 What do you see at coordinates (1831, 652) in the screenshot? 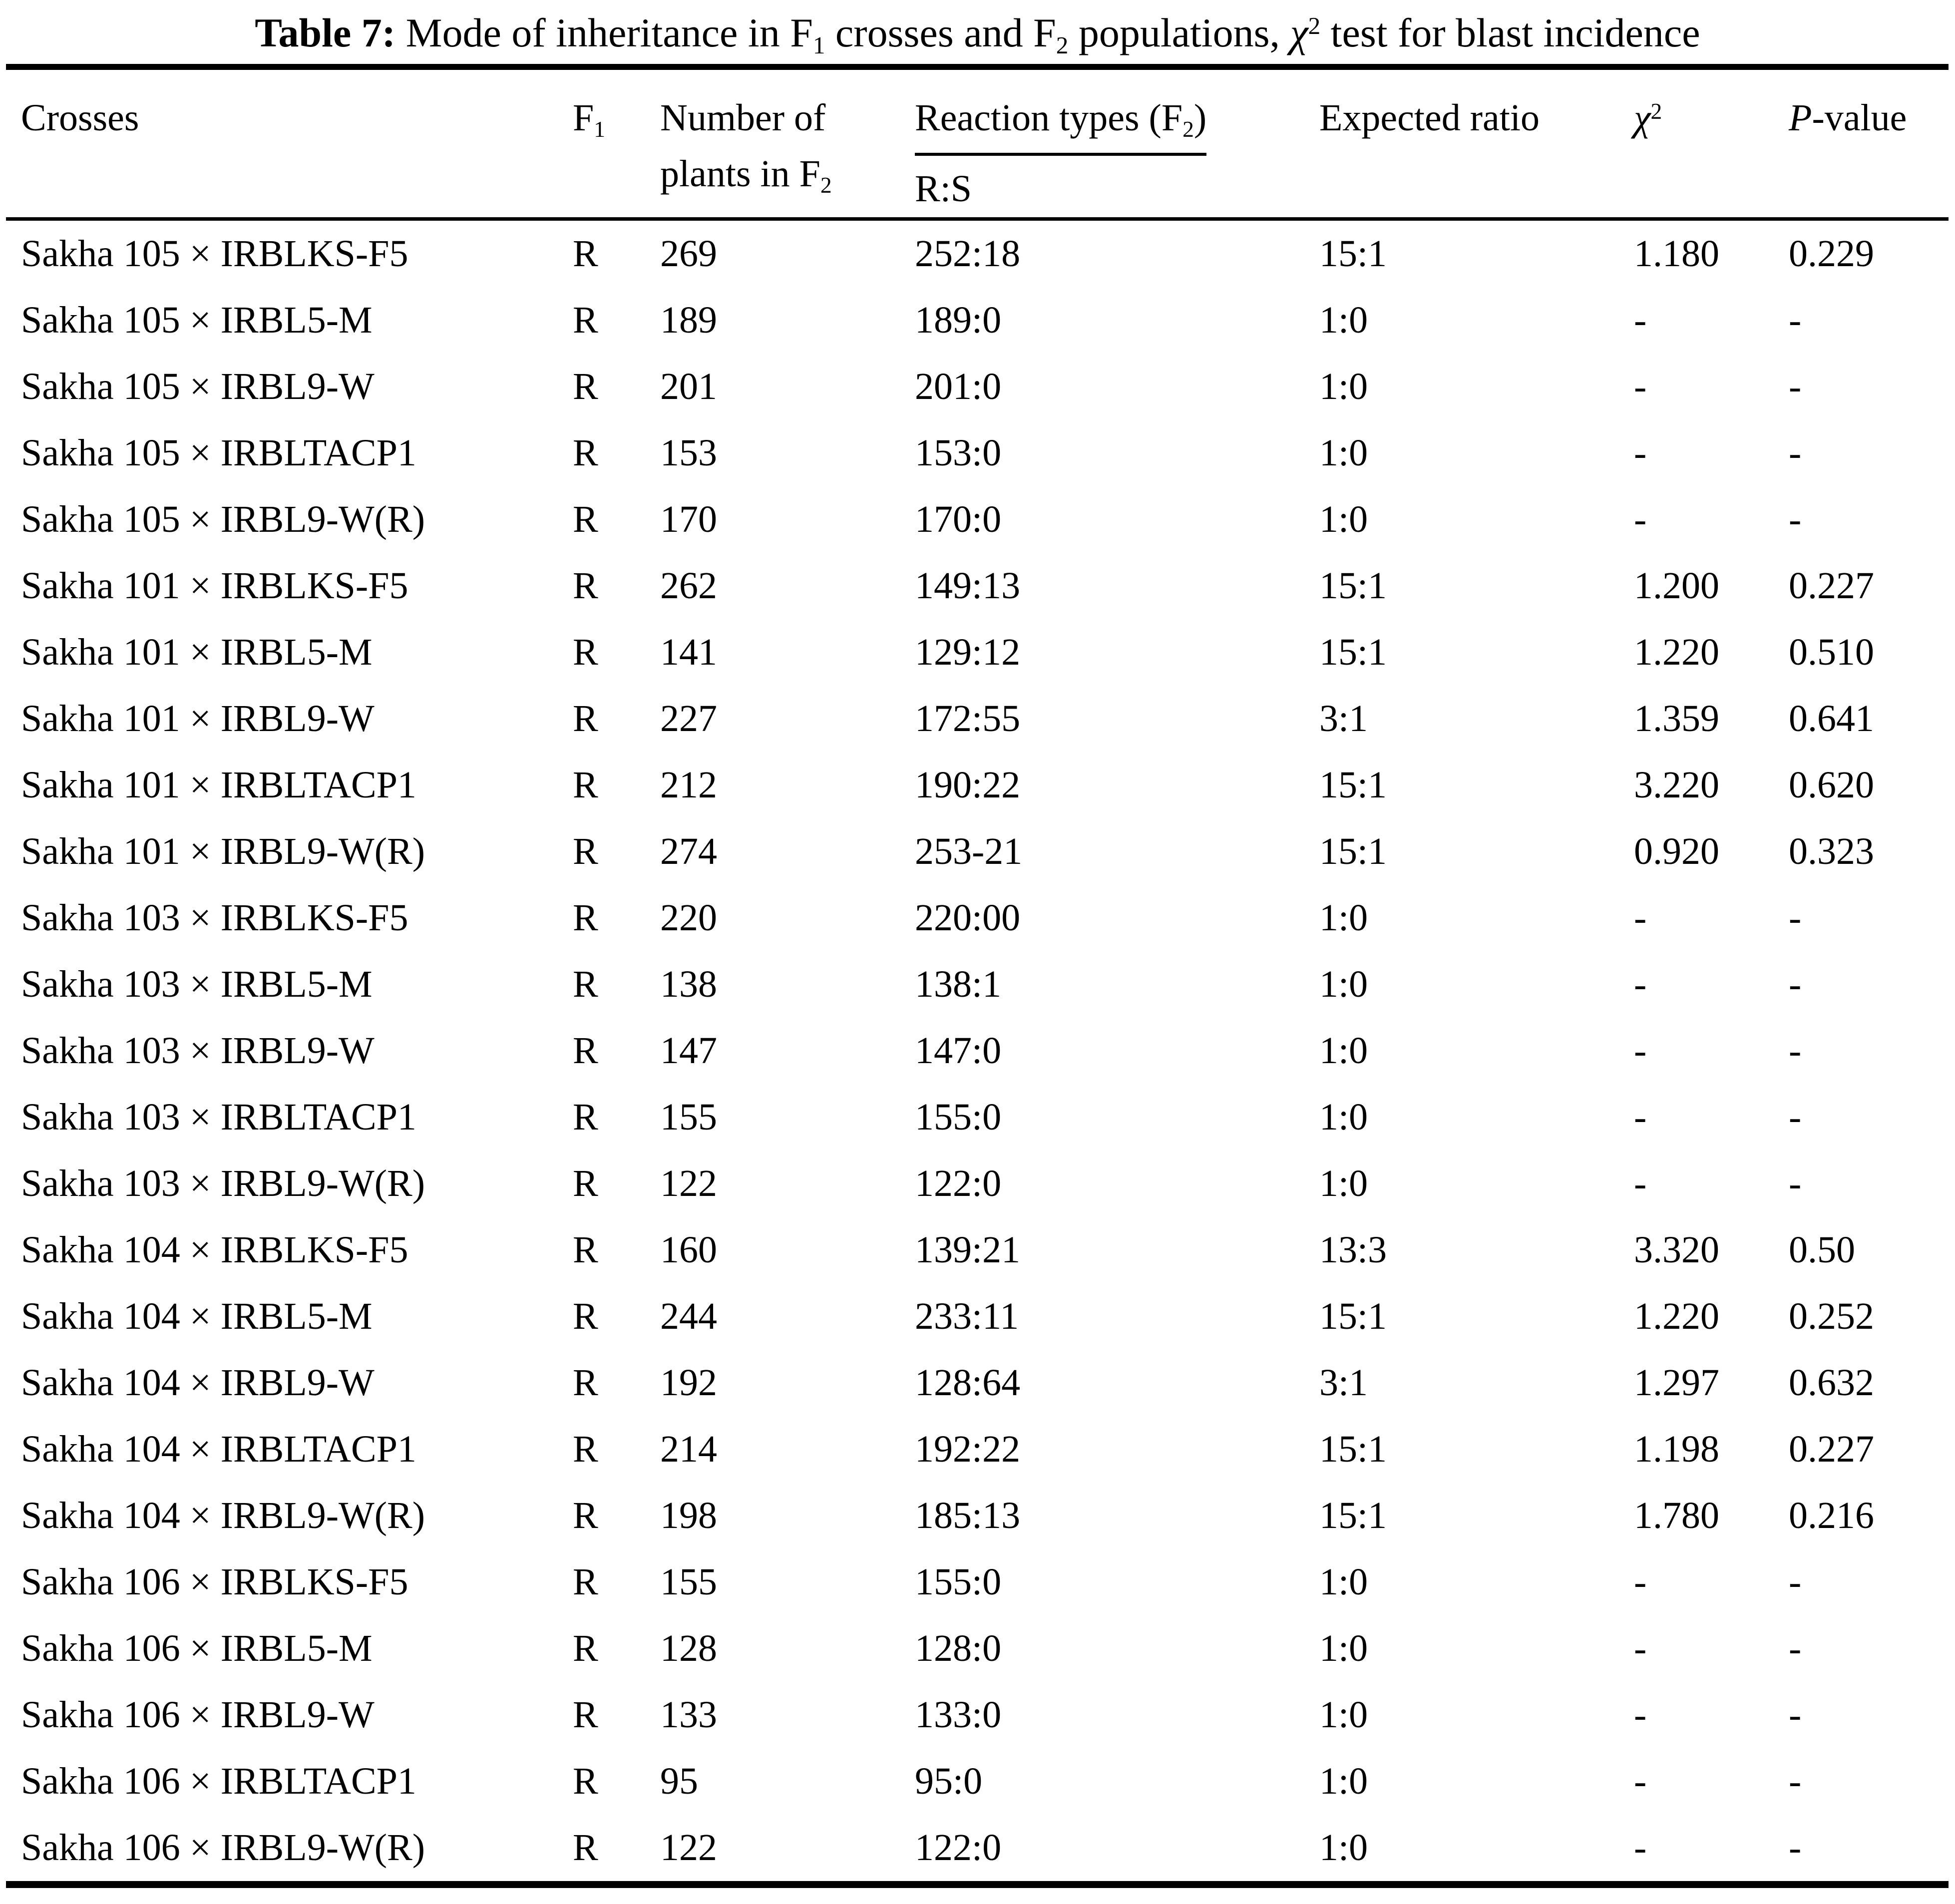
I see `p-value-cell: 0.510` at bounding box center [1831, 652].